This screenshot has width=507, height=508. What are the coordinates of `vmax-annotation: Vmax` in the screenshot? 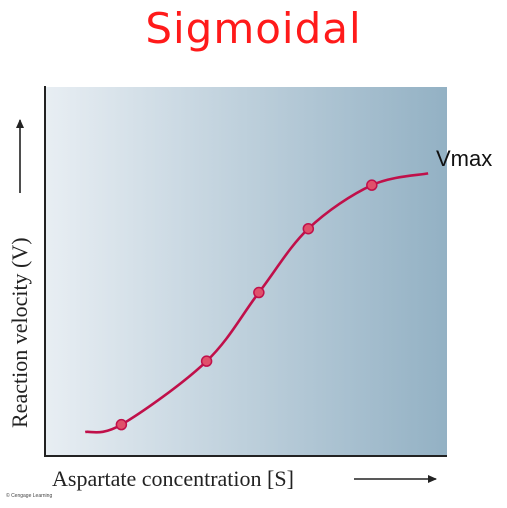 It's located at (464, 158).